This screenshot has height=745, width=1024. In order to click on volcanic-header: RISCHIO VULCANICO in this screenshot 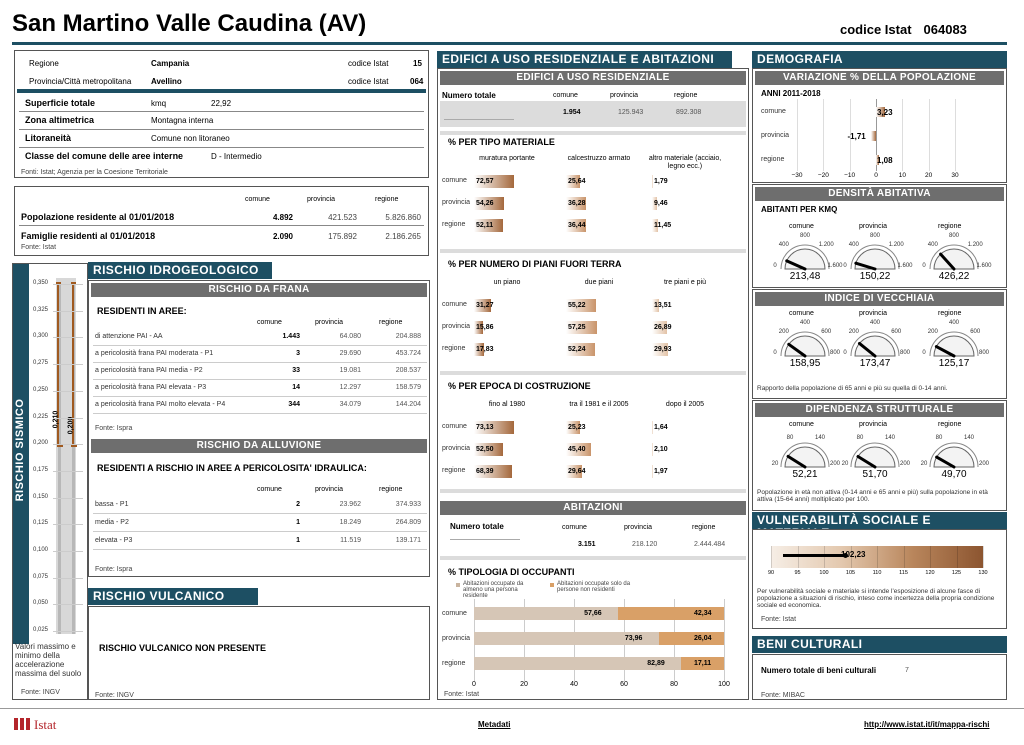, I will do `click(173, 596)`.